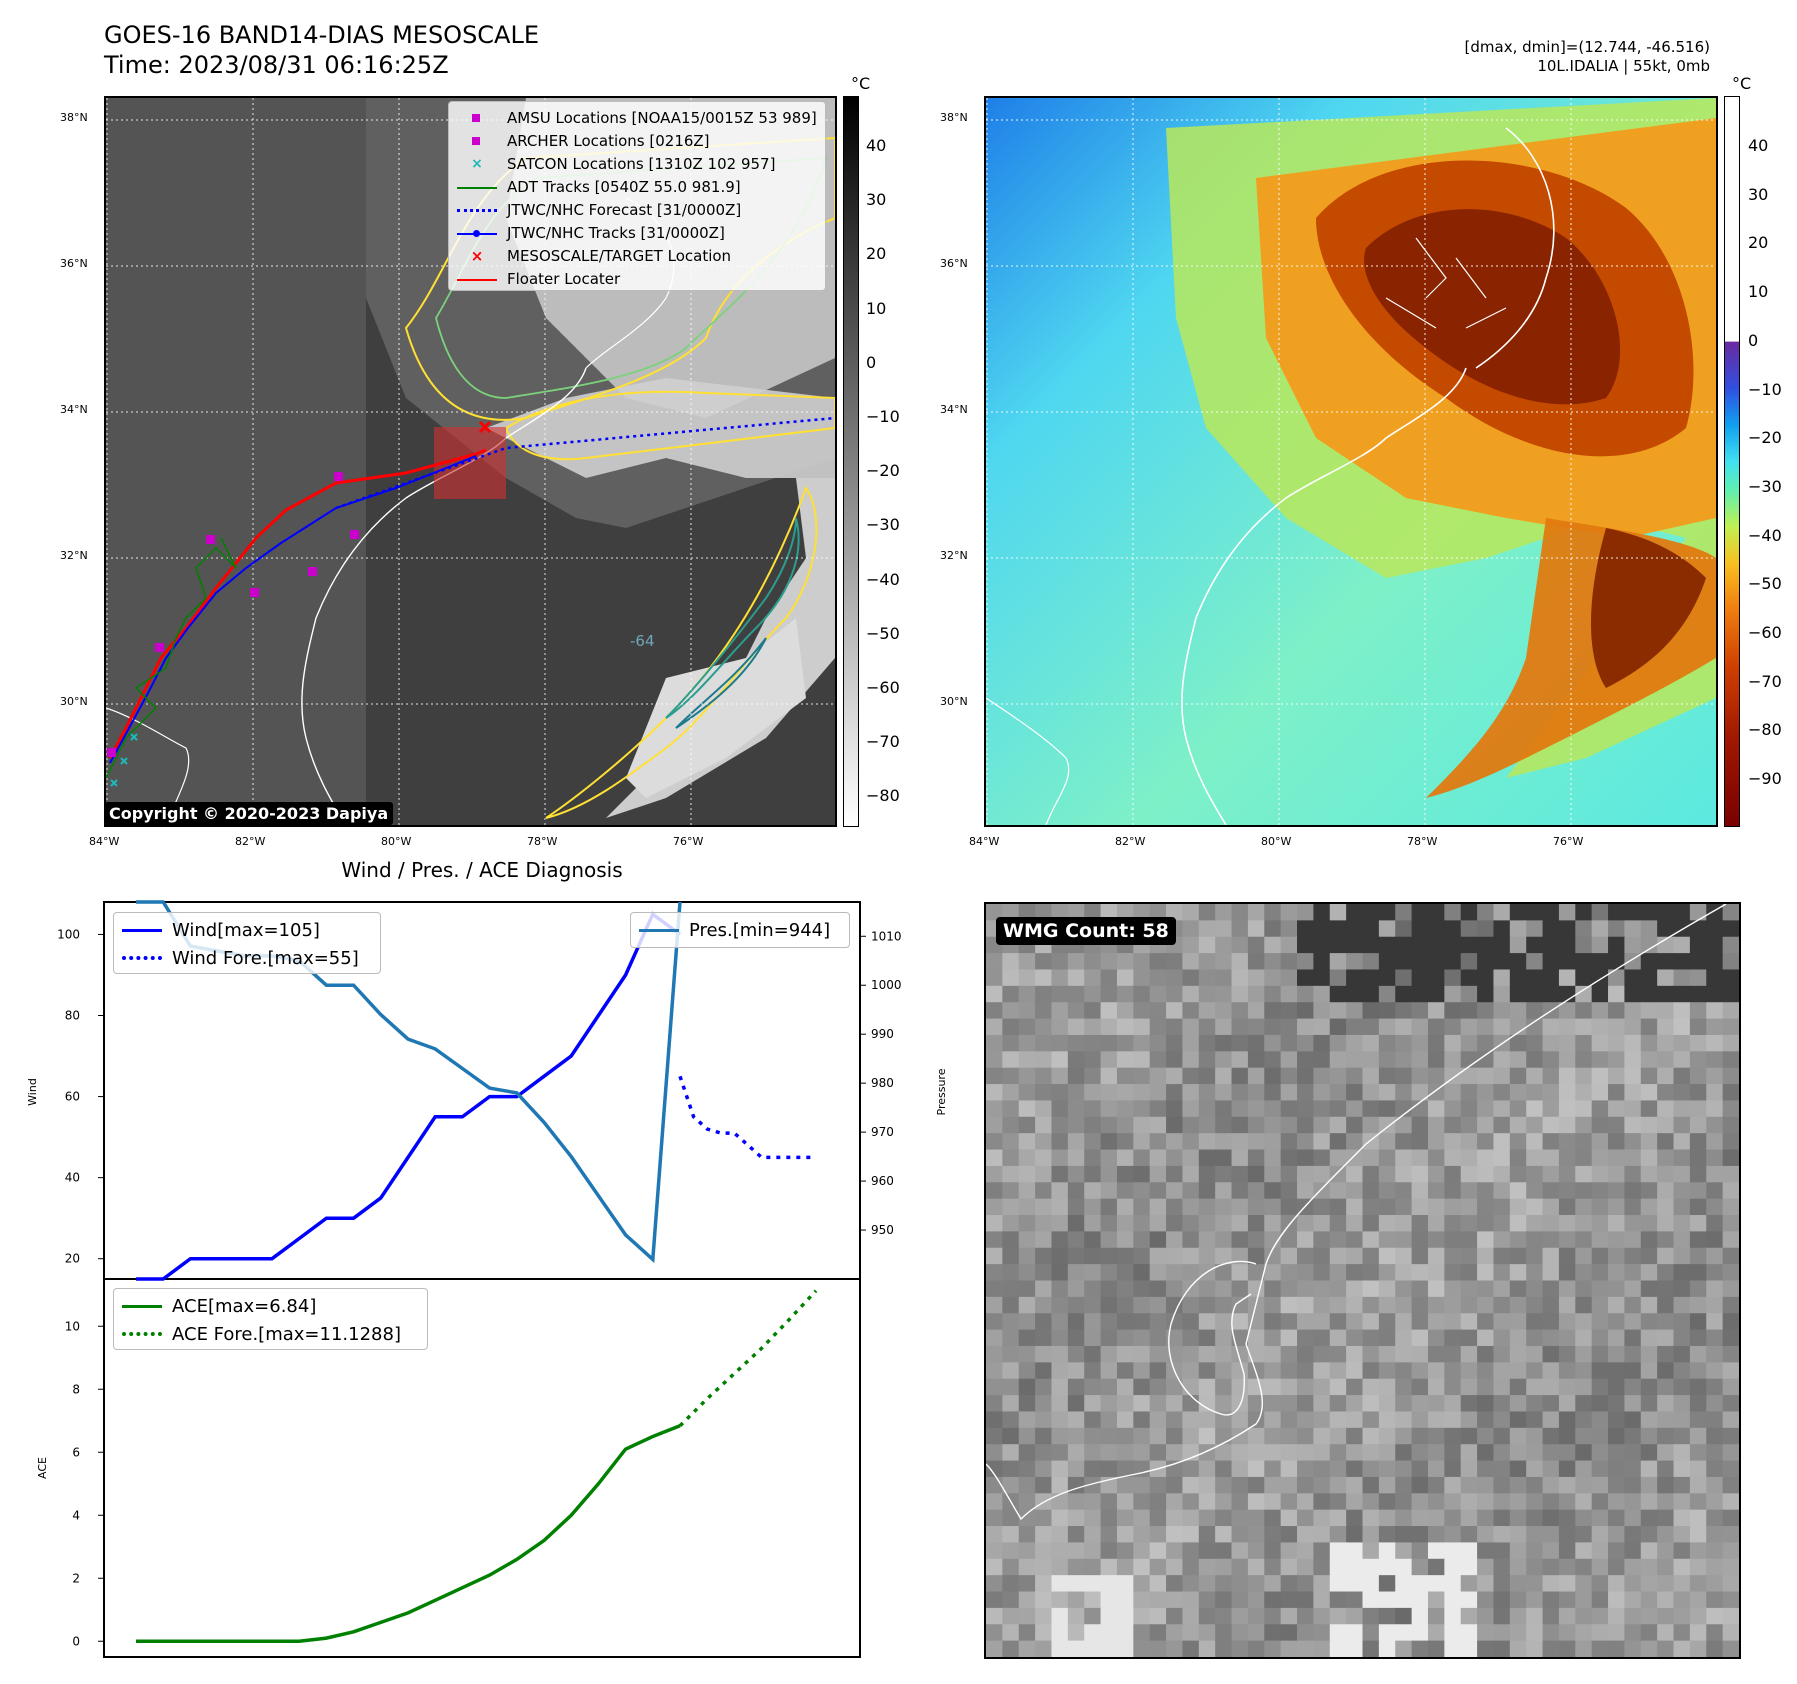 This screenshot has width=1797, height=1684. What do you see at coordinates (954, 555) in the screenshot?
I see `lat-label-32-right: 32°N` at bounding box center [954, 555].